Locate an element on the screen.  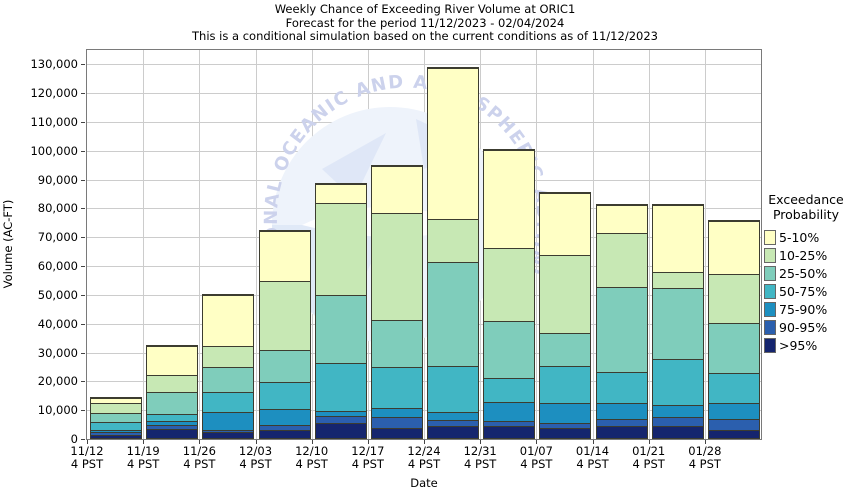
legend-row: 10-25% is located at coordinates (807, 255).